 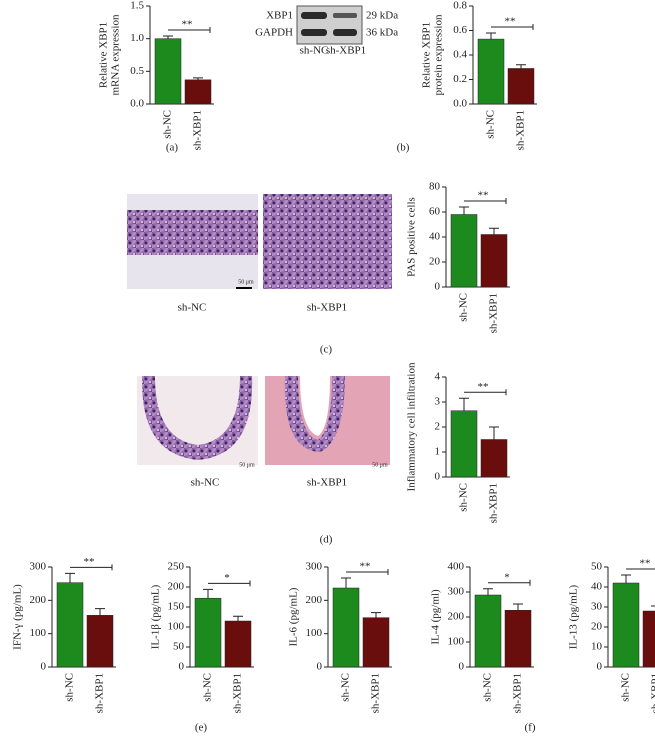 I want to click on y-tick-label: 40, so click(x=597, y=587).